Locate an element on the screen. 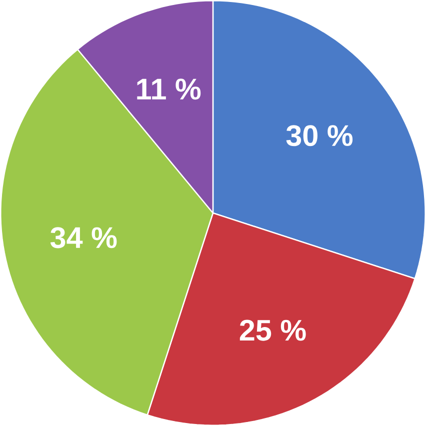  data-label: 30 % is located at coordinates (319, 135).